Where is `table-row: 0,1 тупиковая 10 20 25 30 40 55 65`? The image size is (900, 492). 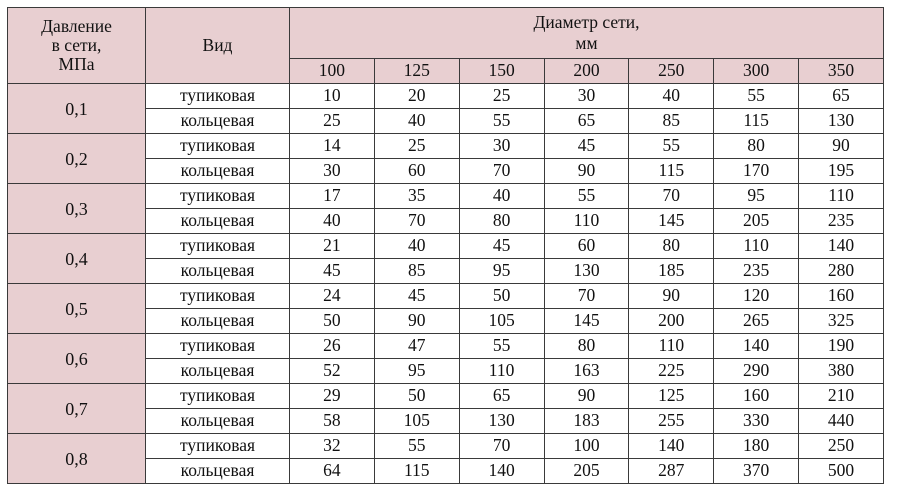 table-row: 0,1 тупиковая 10 20 25 30 40 55 65 is located at coordinates (445, 108).